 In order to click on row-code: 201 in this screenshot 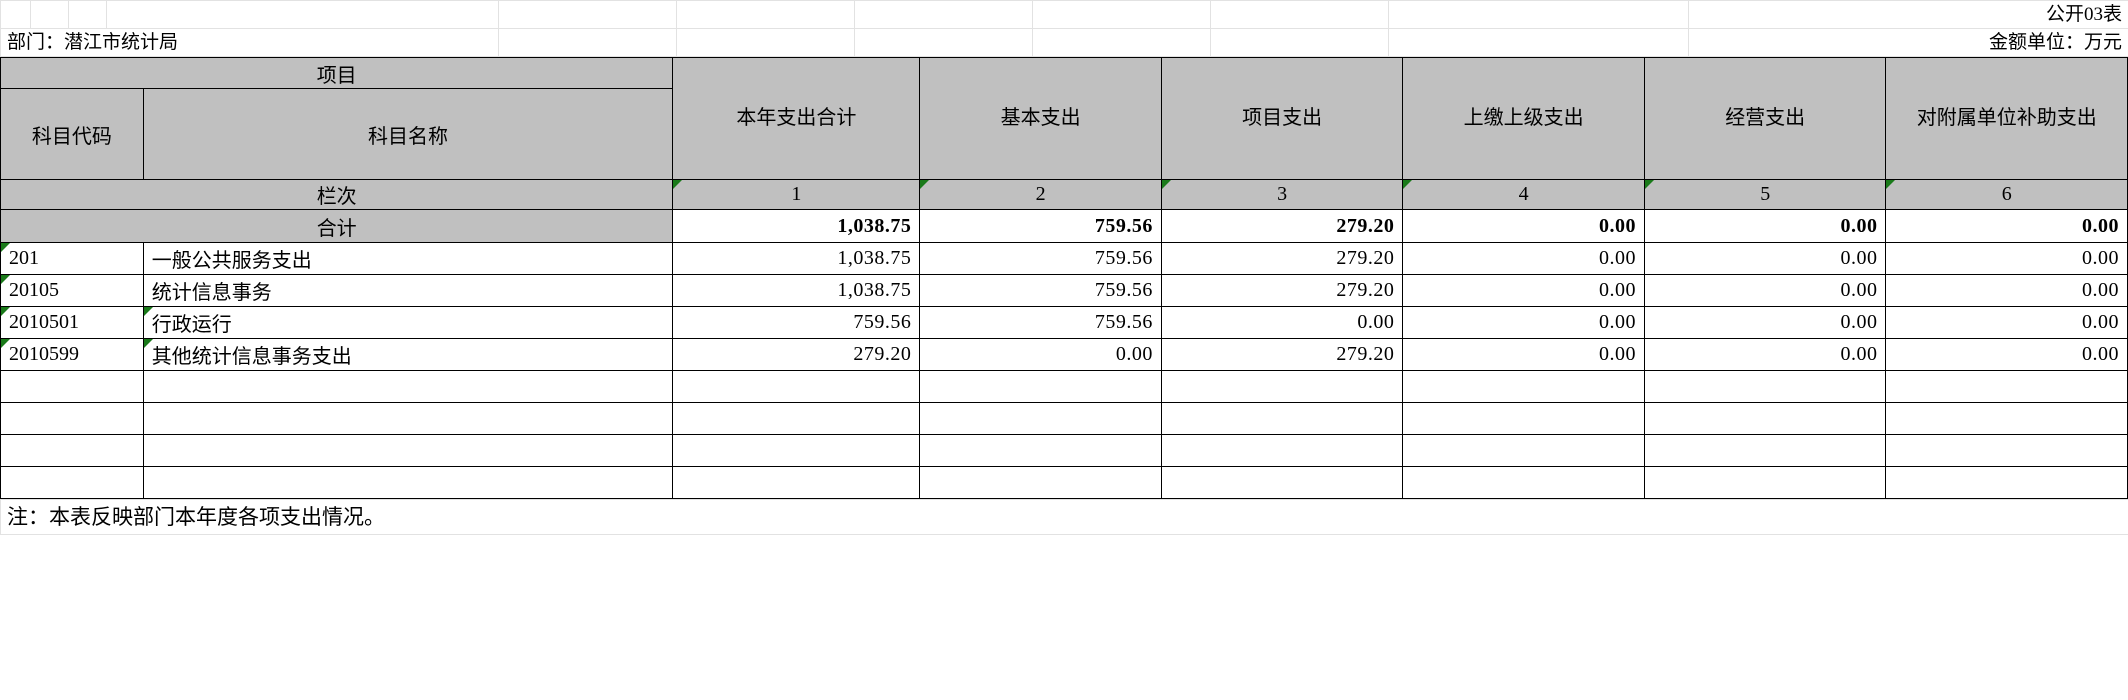, I will do `click(72, 258)`.